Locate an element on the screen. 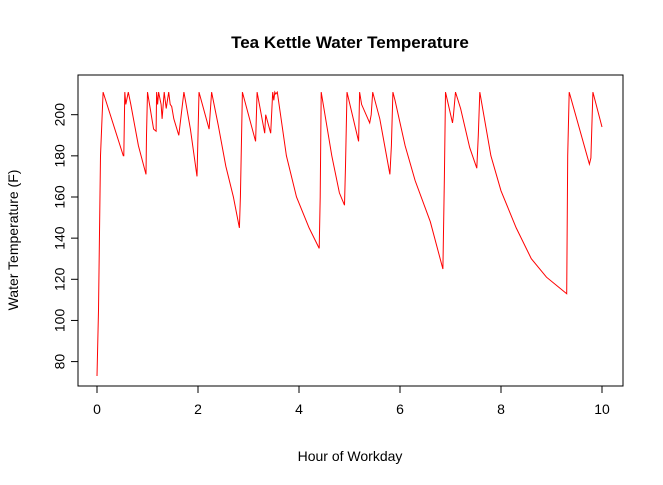  y-tick-label: 180 is located at coordinates (60, 156).